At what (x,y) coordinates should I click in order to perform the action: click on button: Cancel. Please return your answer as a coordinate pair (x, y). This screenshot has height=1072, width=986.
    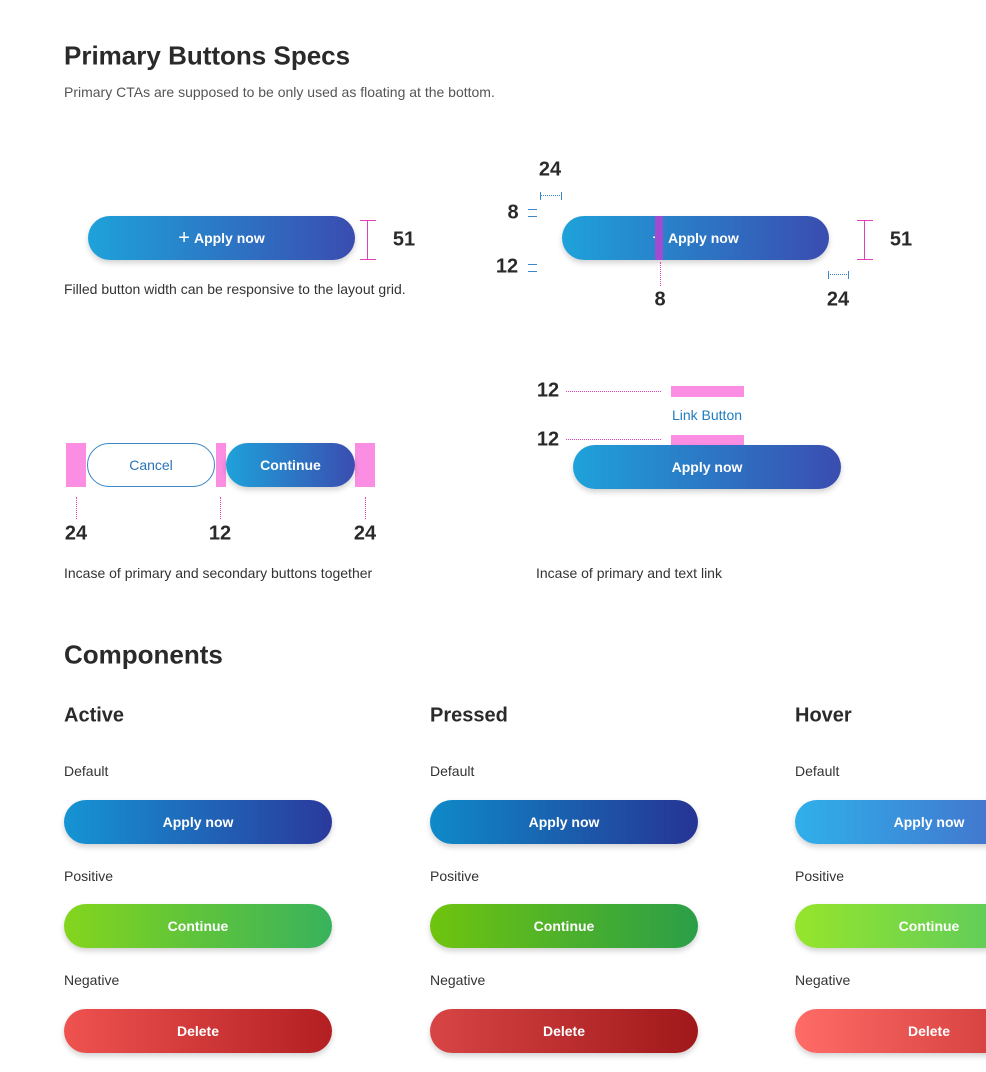
    Looking at the image, I should click on (151, 465).